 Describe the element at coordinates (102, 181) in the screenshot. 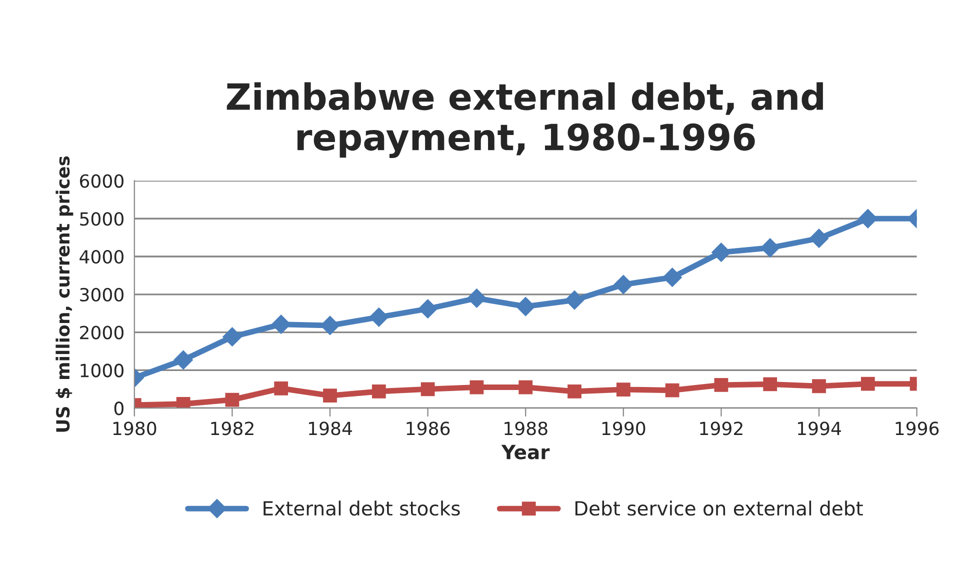

I see `y-tick-label: 6000` at that location.